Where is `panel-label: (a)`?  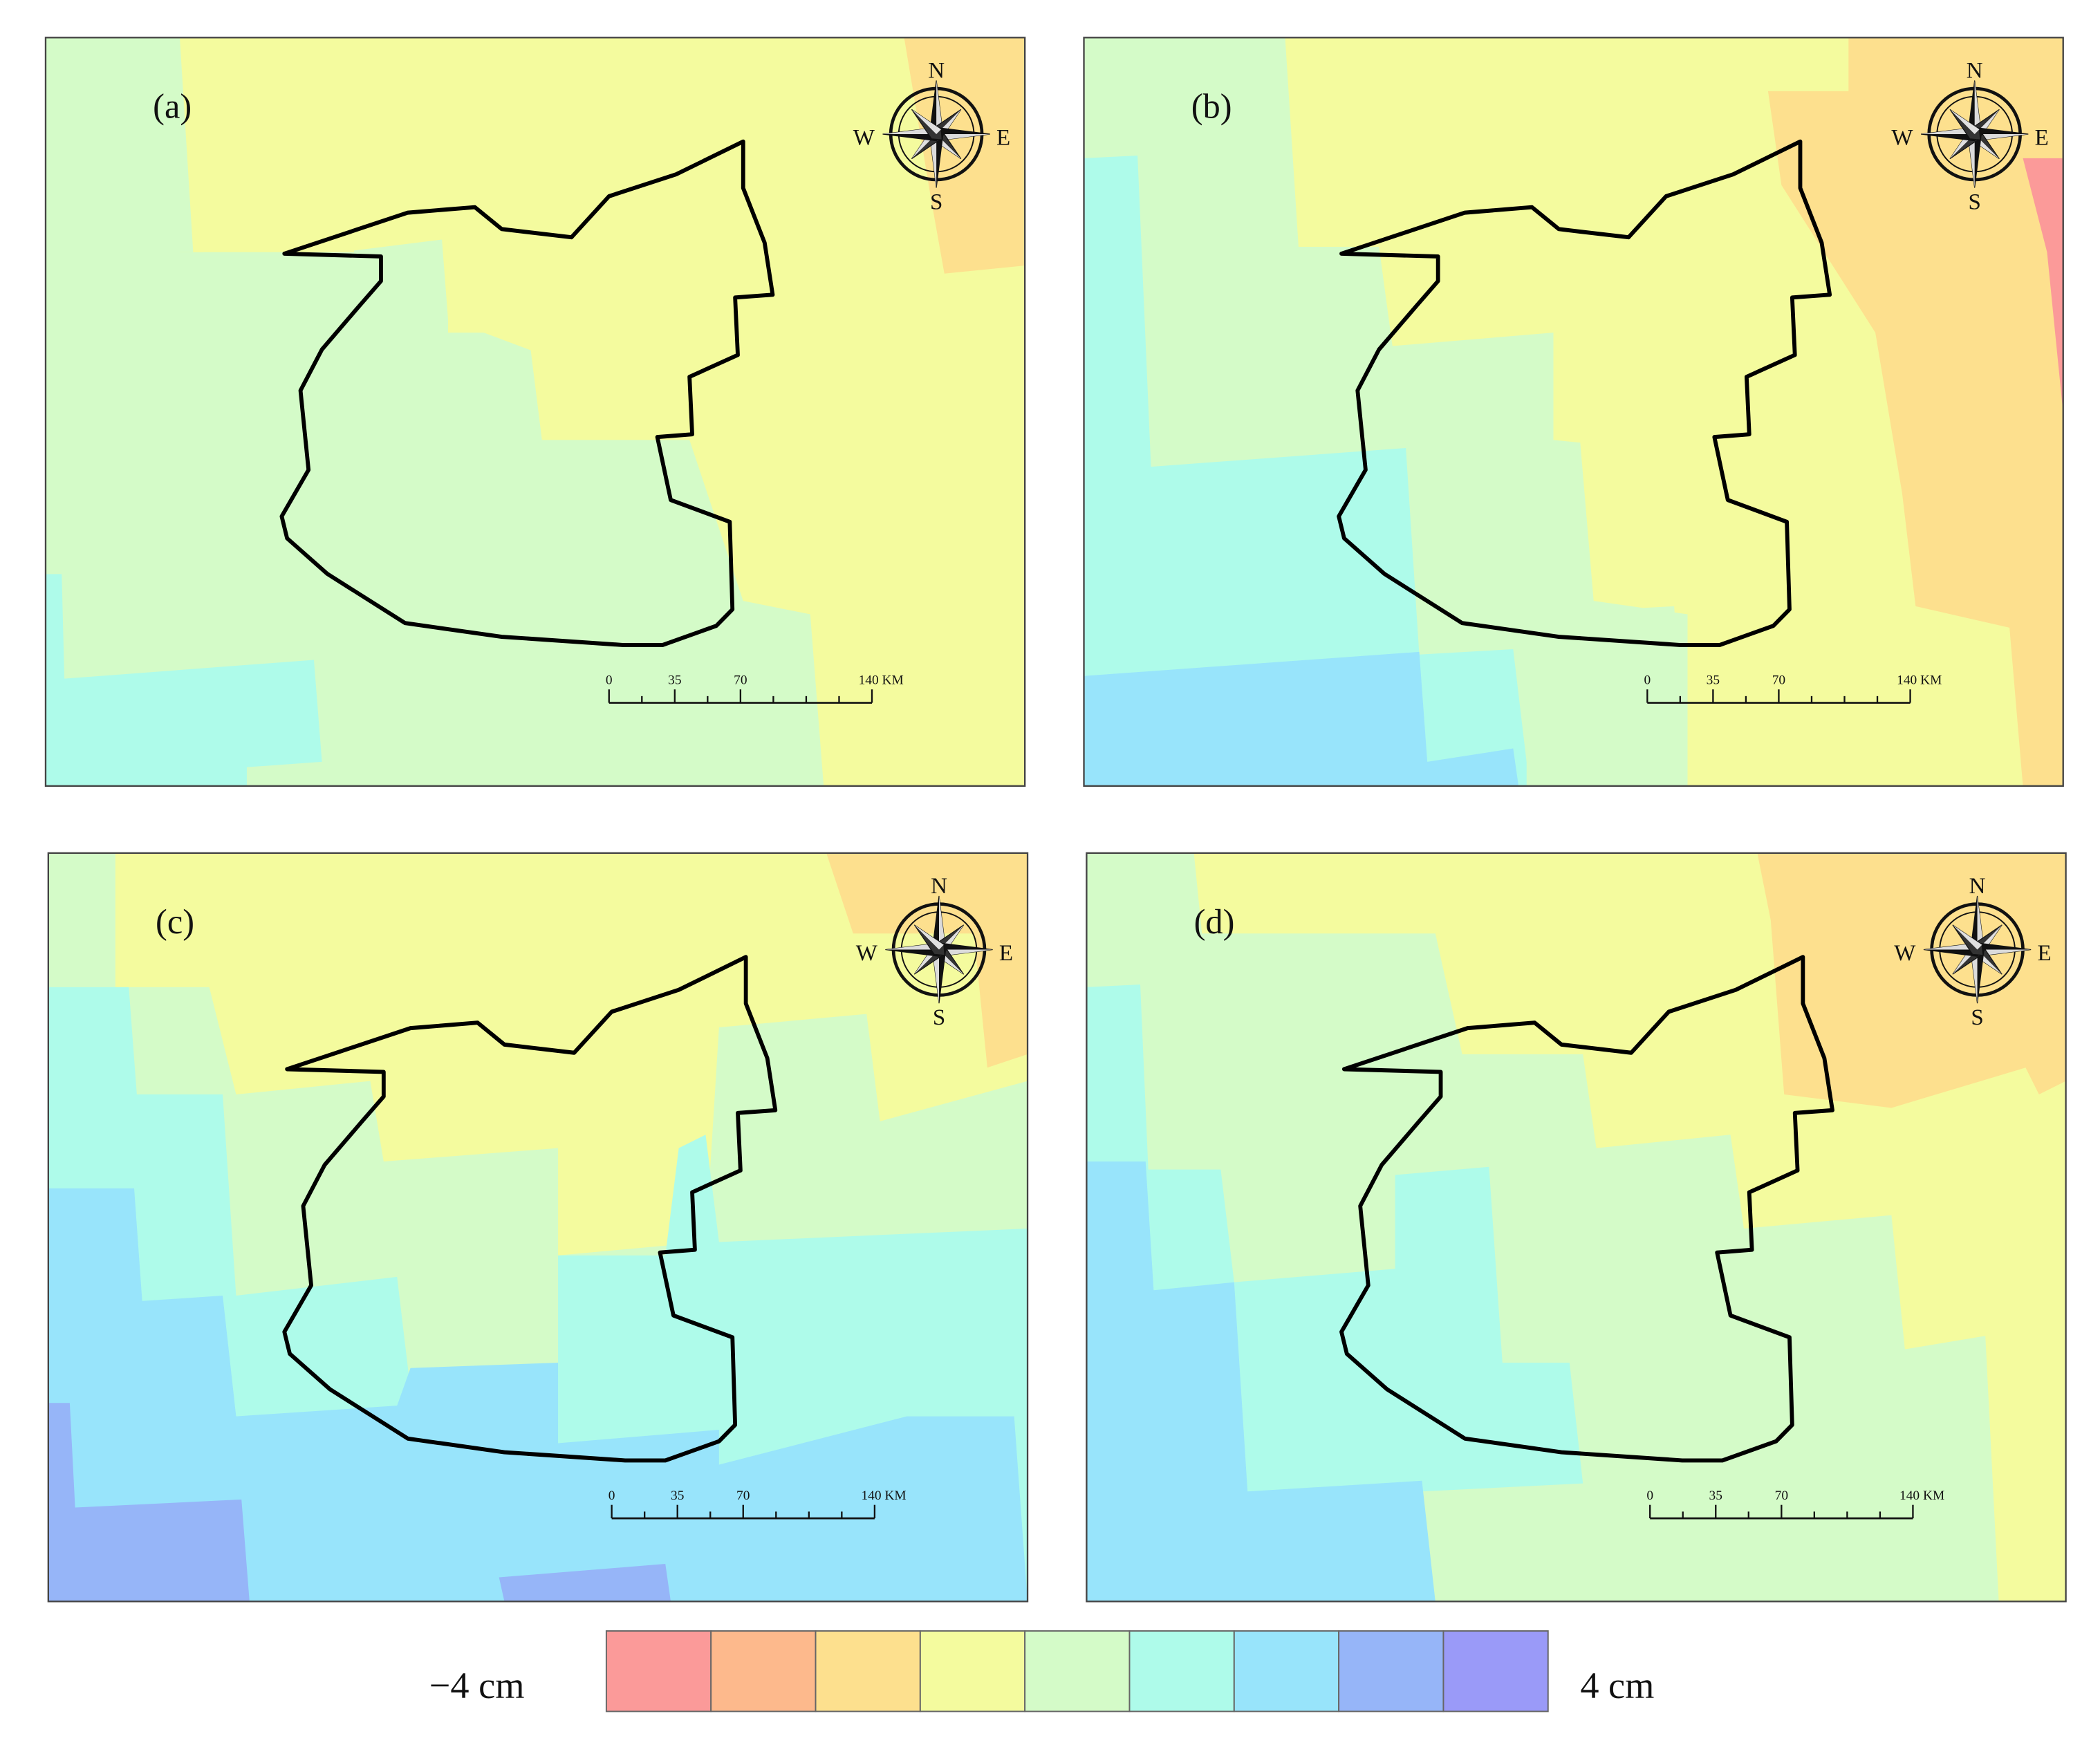 panel-label: (a) is located at coordinates (172, 106).